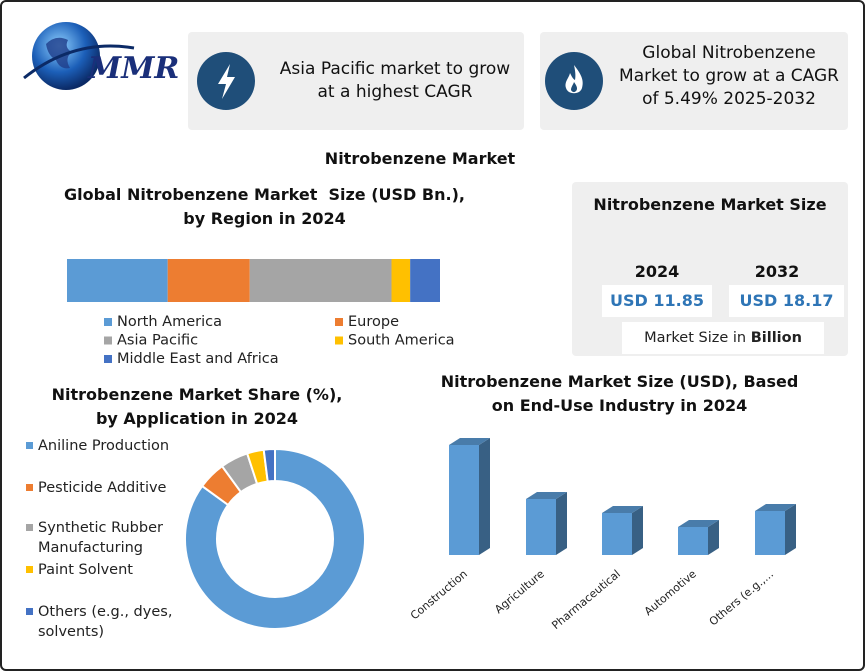 Image resolution: width=865 pixels, height=671 pixels. Describe the element at coordinates (657, 271) in the screenshot. I see `year: 2024` at that location.